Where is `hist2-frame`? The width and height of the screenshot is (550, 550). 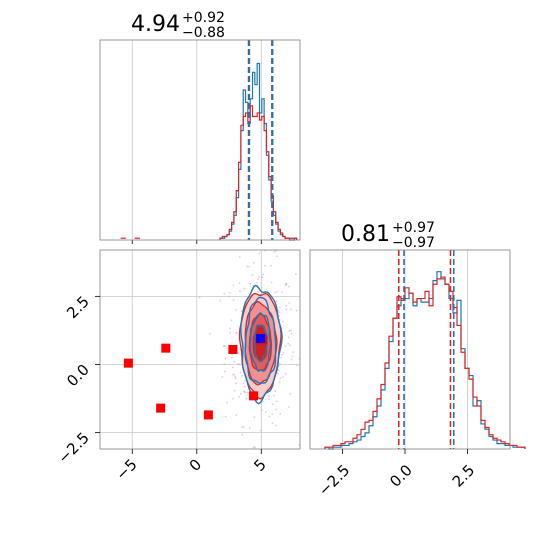 hist2-frame is located at coordinates (410, 349).